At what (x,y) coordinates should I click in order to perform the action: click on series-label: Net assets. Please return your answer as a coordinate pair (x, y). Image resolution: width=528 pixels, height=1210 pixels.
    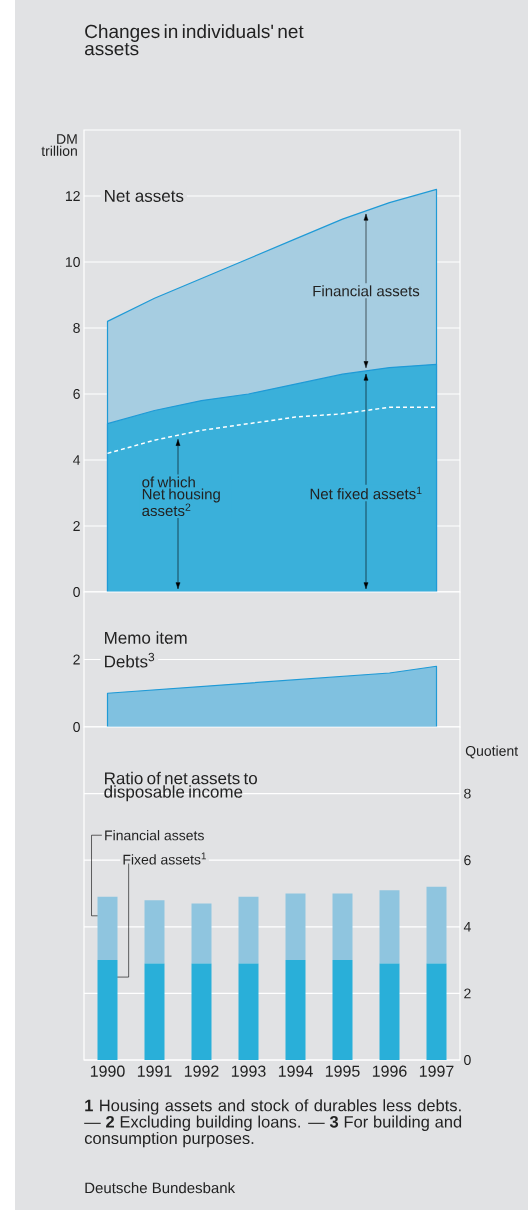
    Looking at the image, I should click on (144, 196).